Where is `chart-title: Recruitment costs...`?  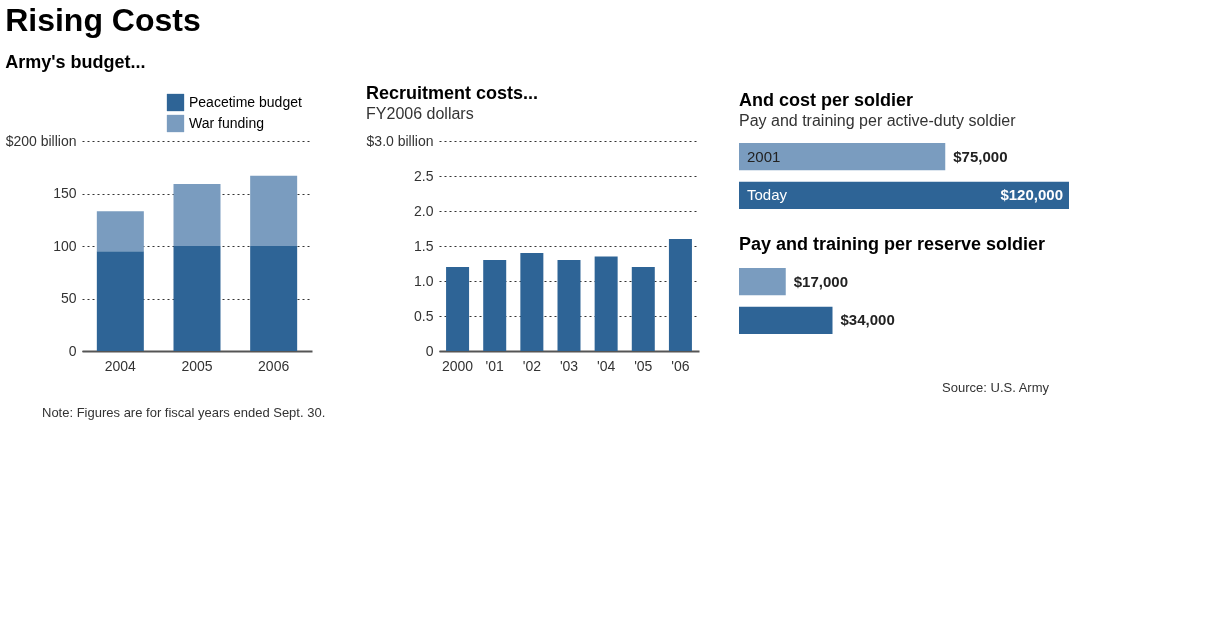
chart-title: Recruitment costs... is located at coordinates (452, 93).